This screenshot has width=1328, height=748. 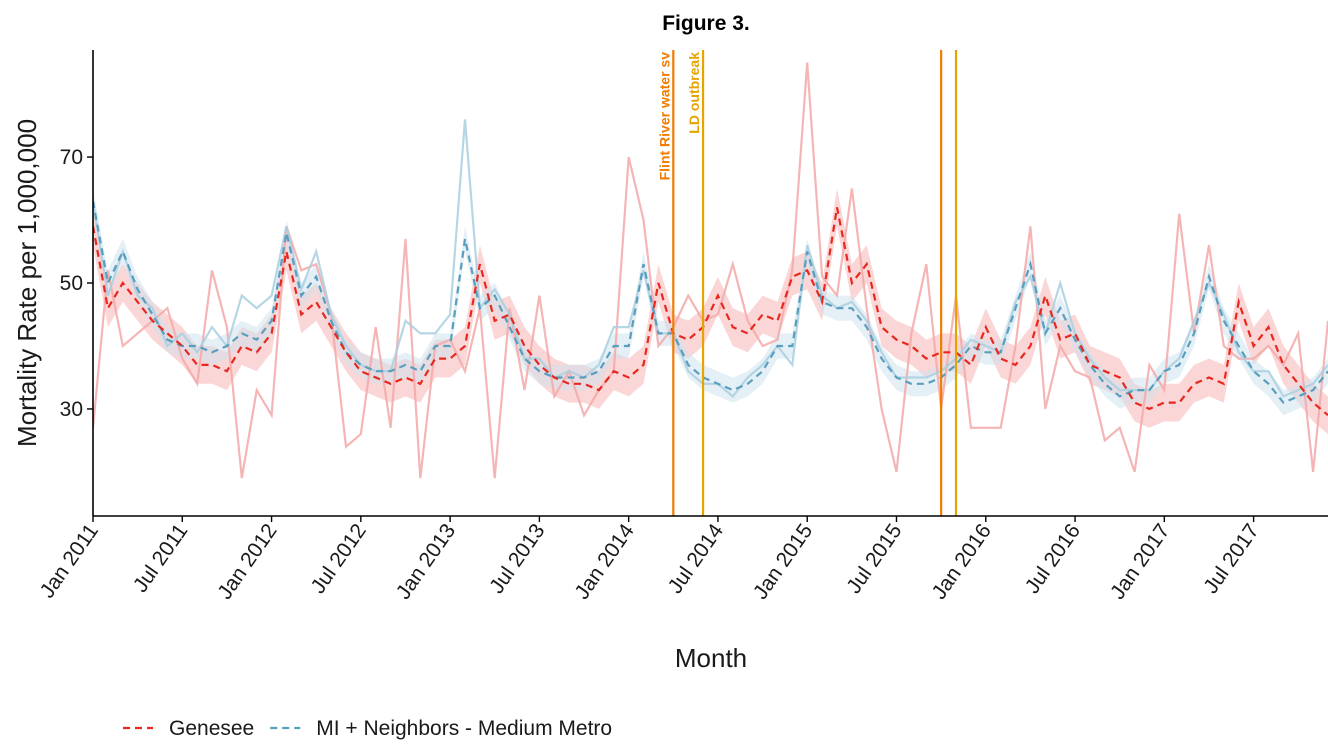 What do you see at coordinates (604, 561) in the screenshot?
I see `x-tick-label: Jan 2014` at bounding box center [604, 561].